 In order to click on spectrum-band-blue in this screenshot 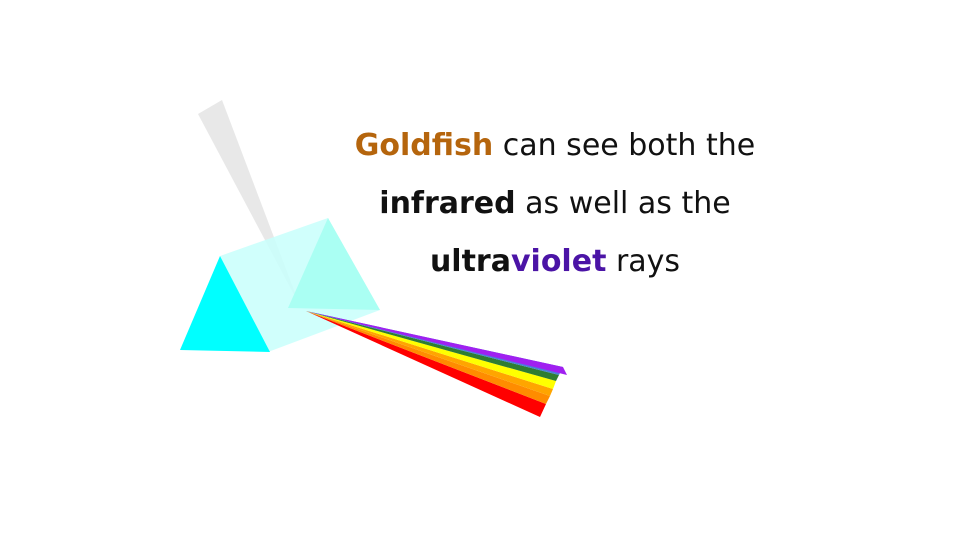, I will do `click(434, 343)`.